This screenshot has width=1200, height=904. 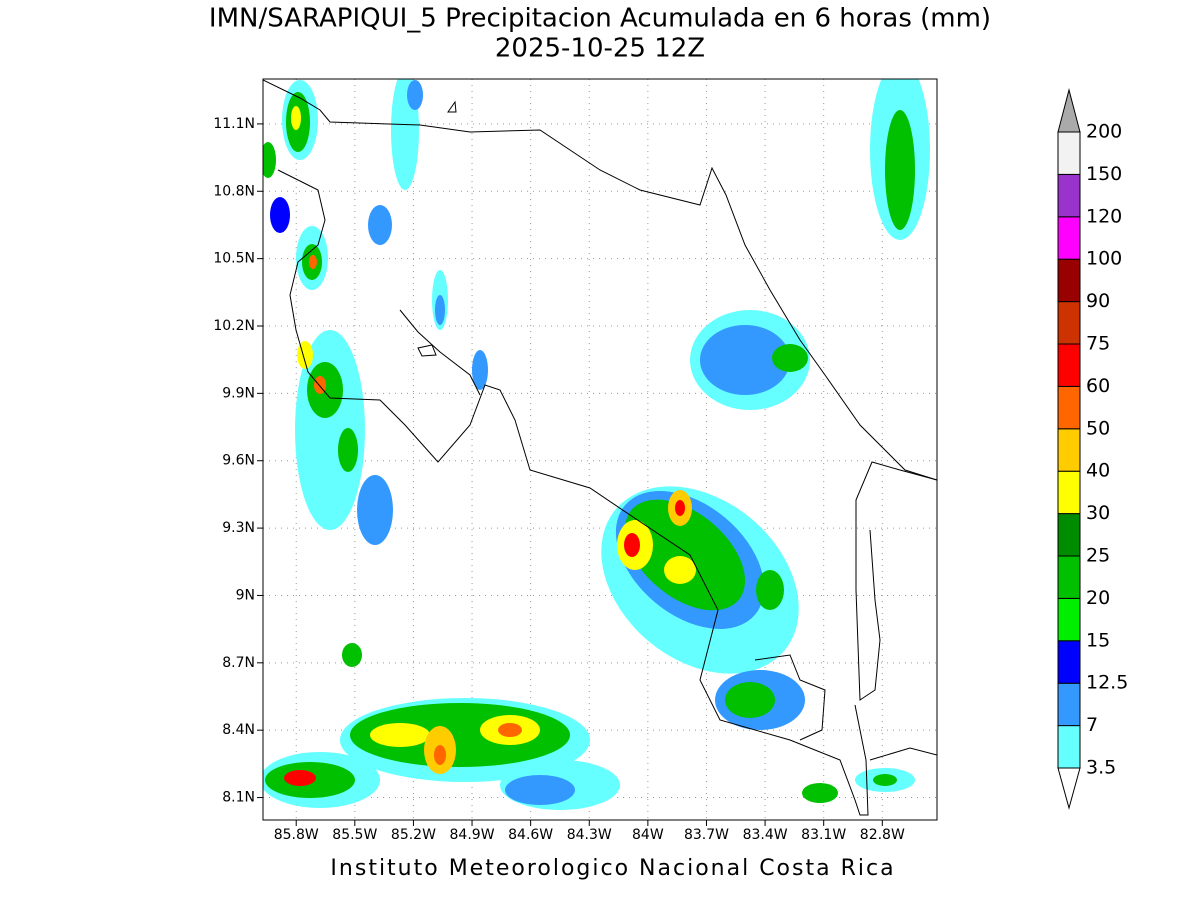 What do you see at coordinates (354, 835) in the screenshot?
I see `lon-tick-label: 85.5W` at bounding box center [354, 835].